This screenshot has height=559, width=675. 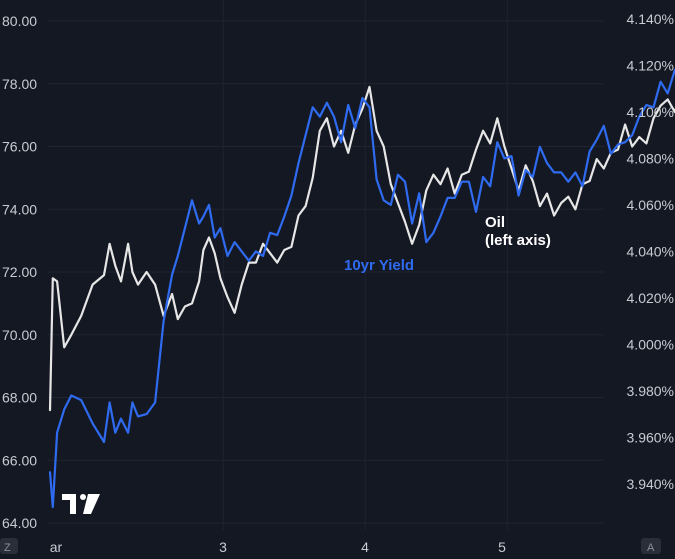 I want to click on left-tick-label: 76.00, so click(x=19, y=147).